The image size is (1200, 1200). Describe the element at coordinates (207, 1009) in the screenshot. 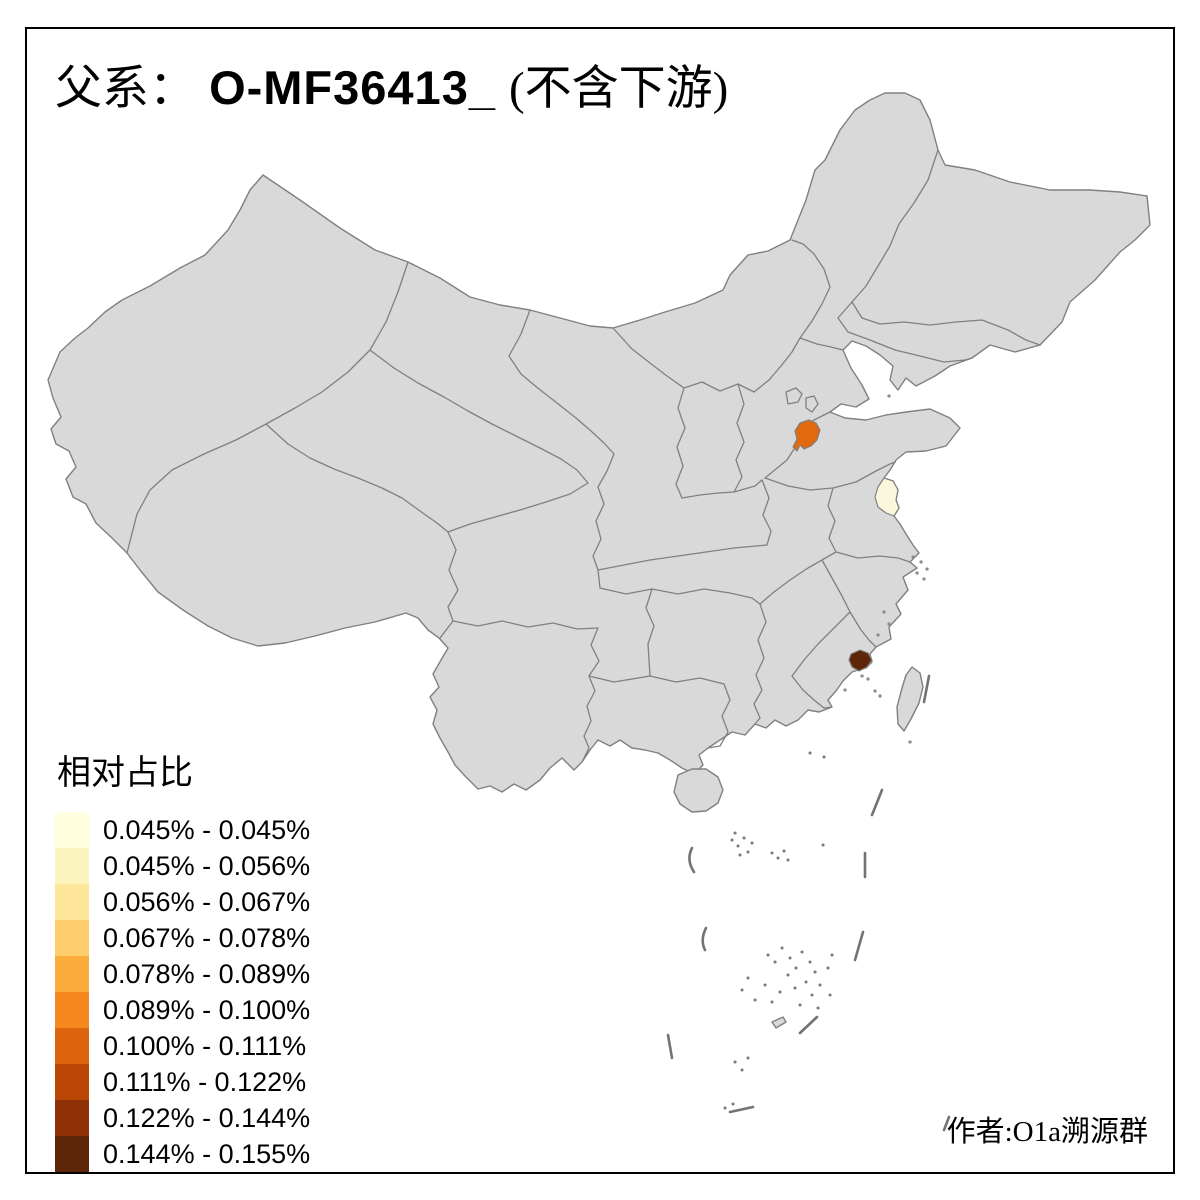

I see `legend-range-label: 0.089% - 0.100%` at that location.